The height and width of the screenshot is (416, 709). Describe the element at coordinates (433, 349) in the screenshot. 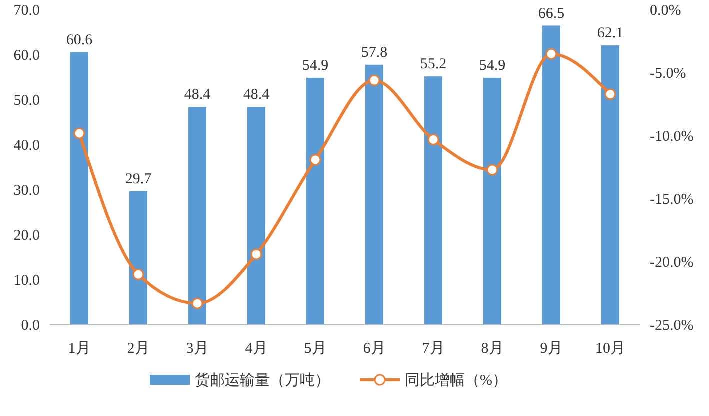

I see `x-tick-label: 7月` at that location.